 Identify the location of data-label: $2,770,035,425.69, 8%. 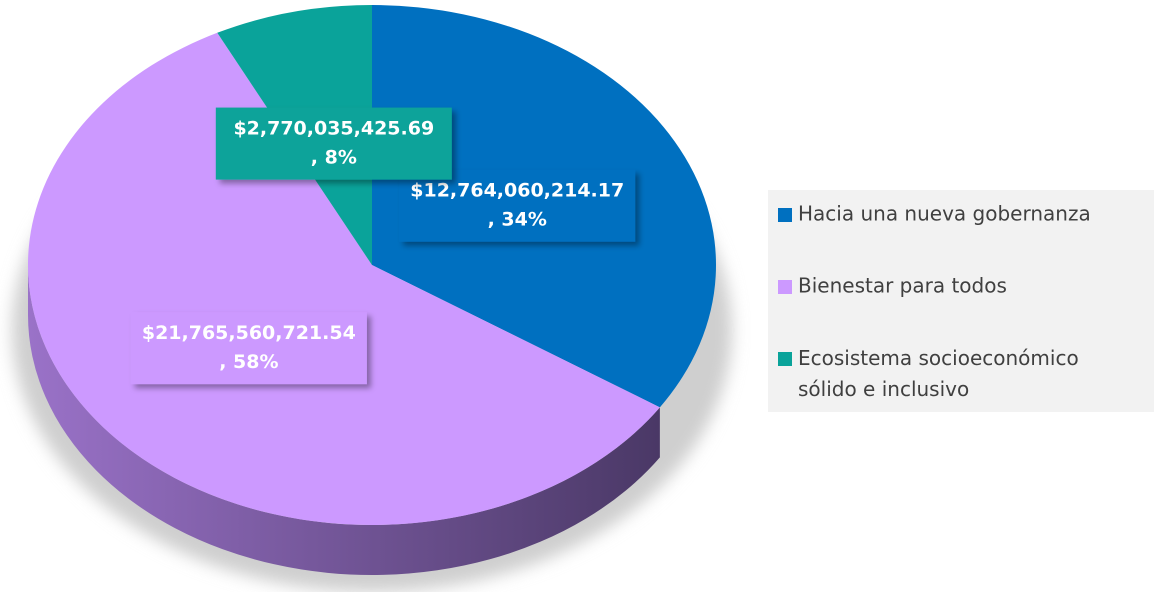
(333, 142).